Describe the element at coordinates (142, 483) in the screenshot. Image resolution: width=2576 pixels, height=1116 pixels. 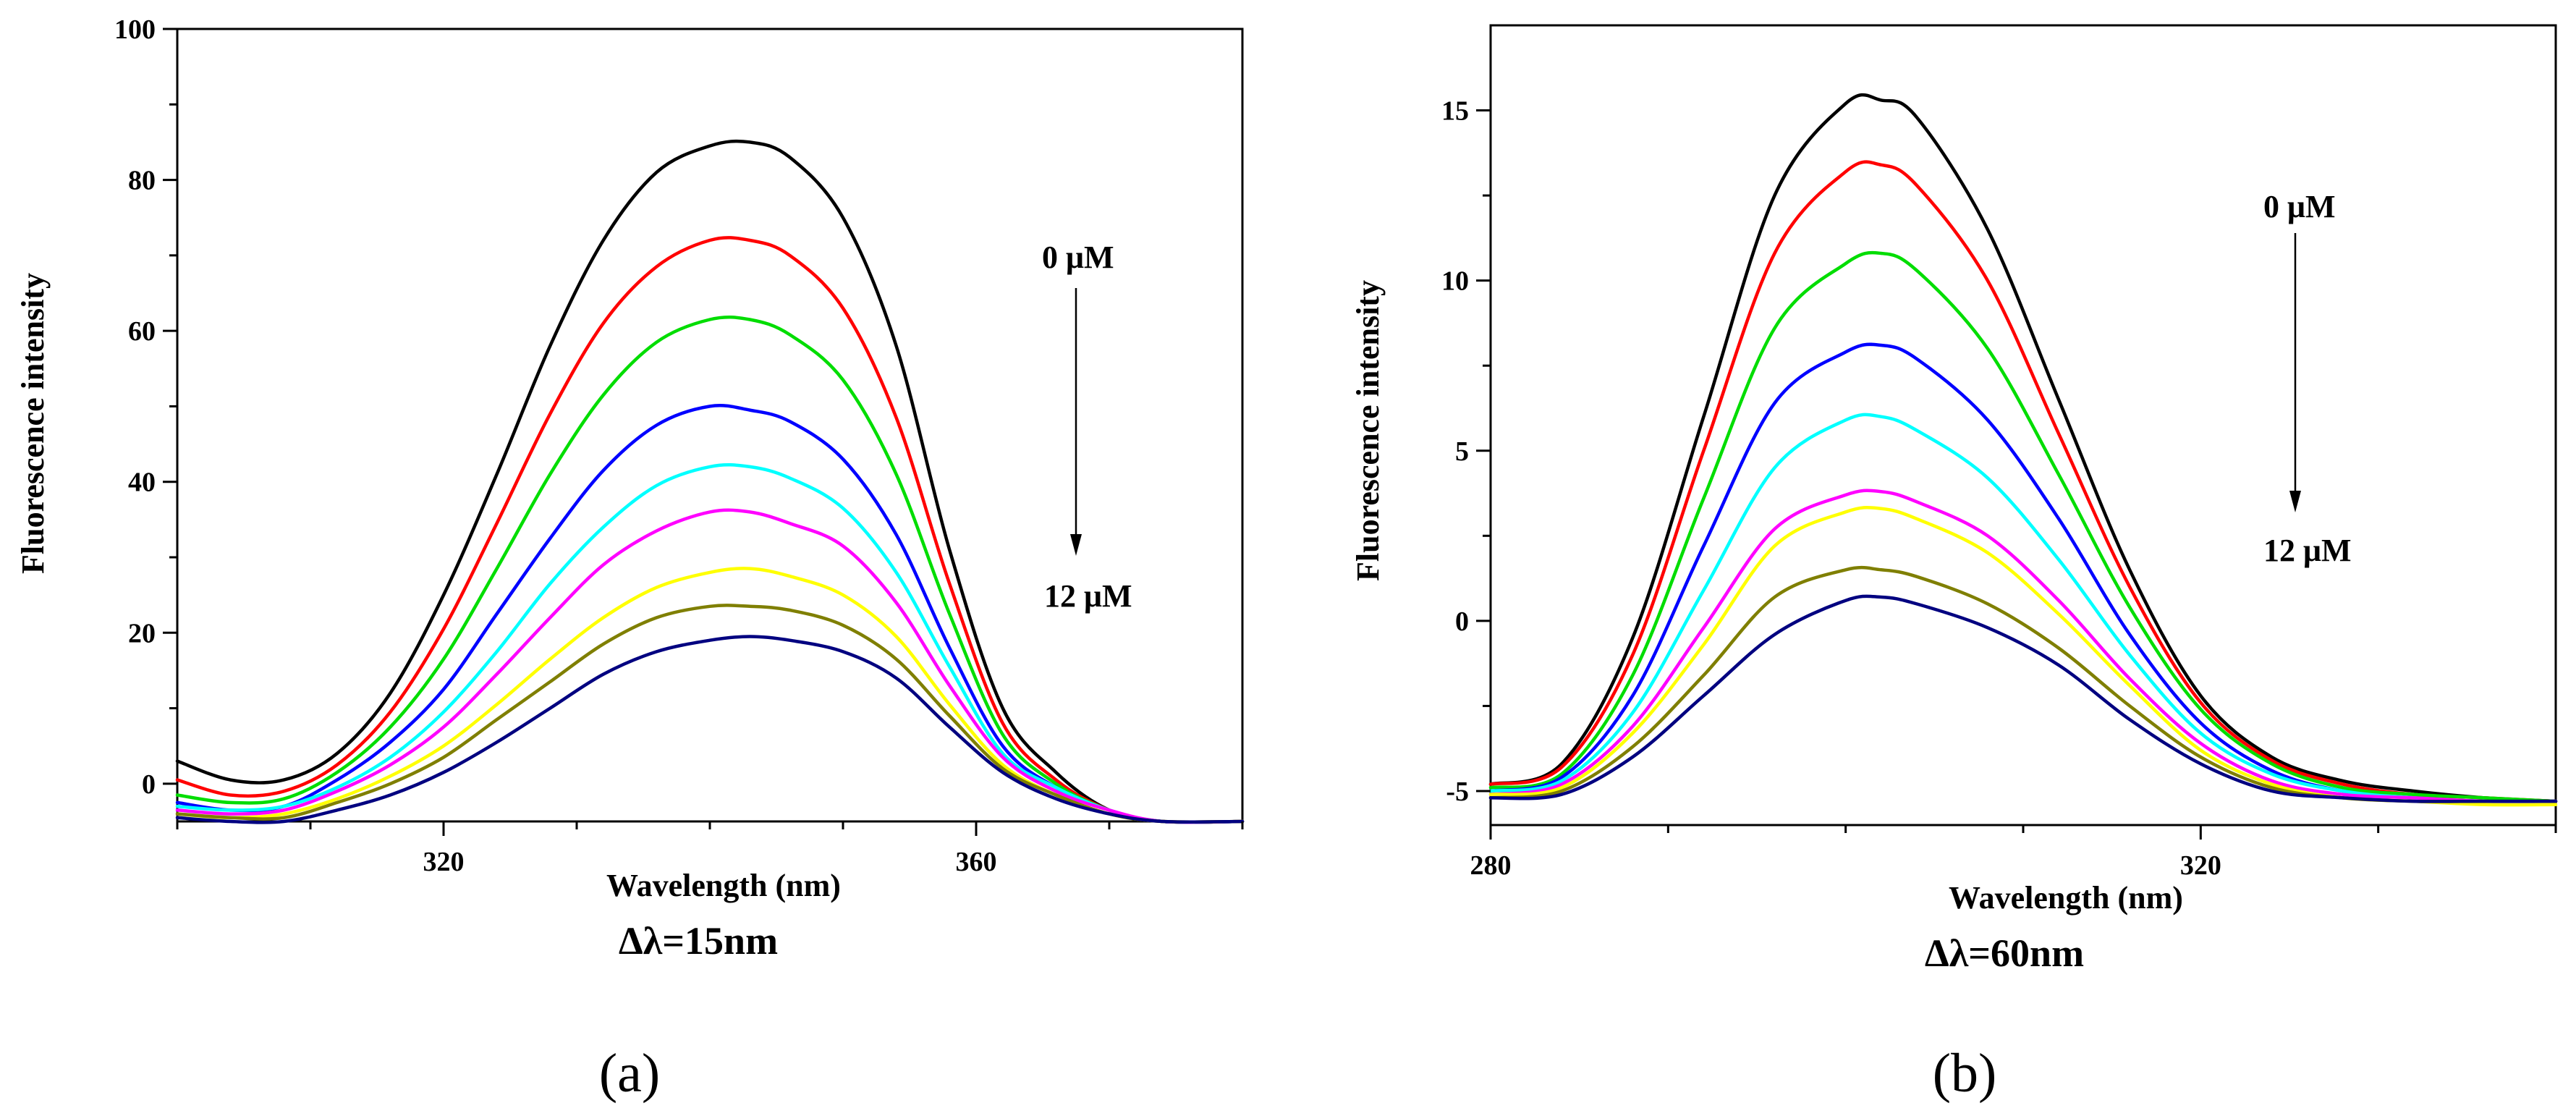
I see `y-tick-label-a-40: 40` at that location.